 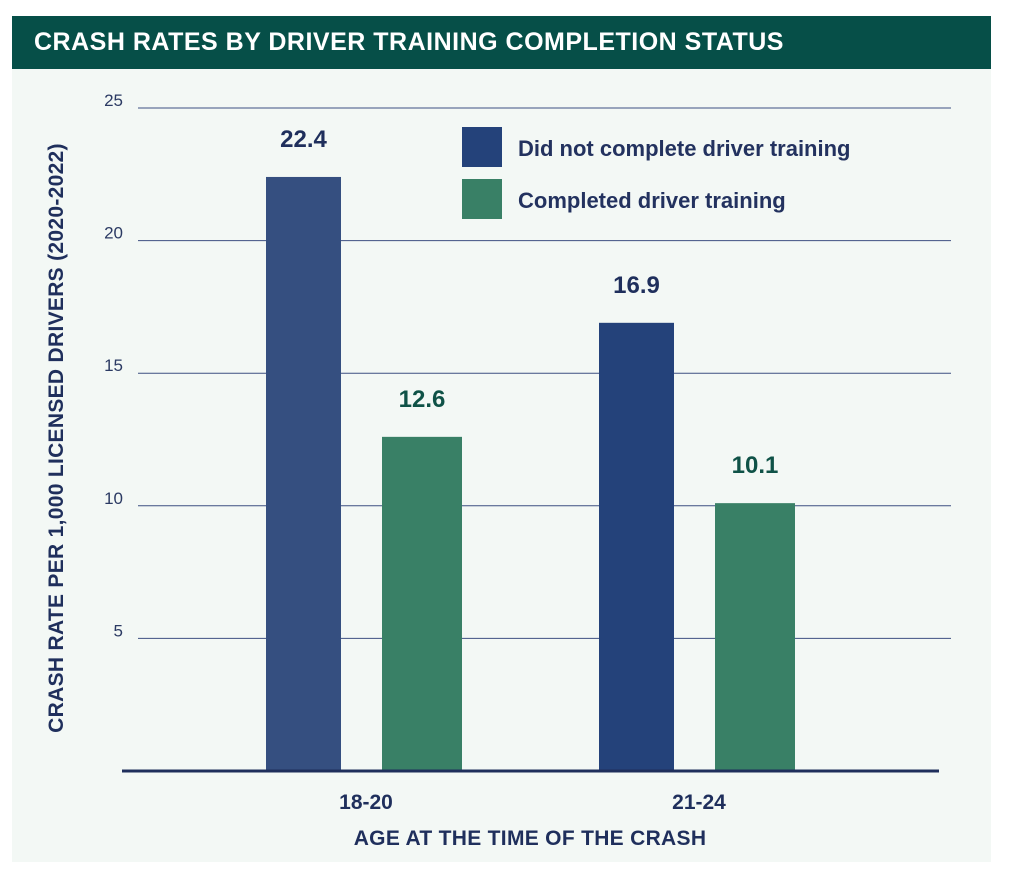 I want to click on bar-21-24-not-completed, so click(x=636, y=546).